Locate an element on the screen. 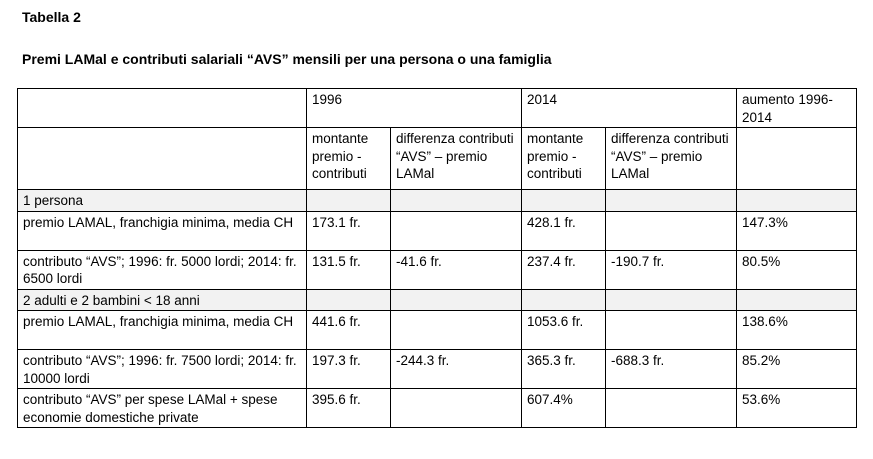 This screenshot has height=459, width=873. cell-difference-1996: -244.3 fr. is located at coordinates (456, 369).